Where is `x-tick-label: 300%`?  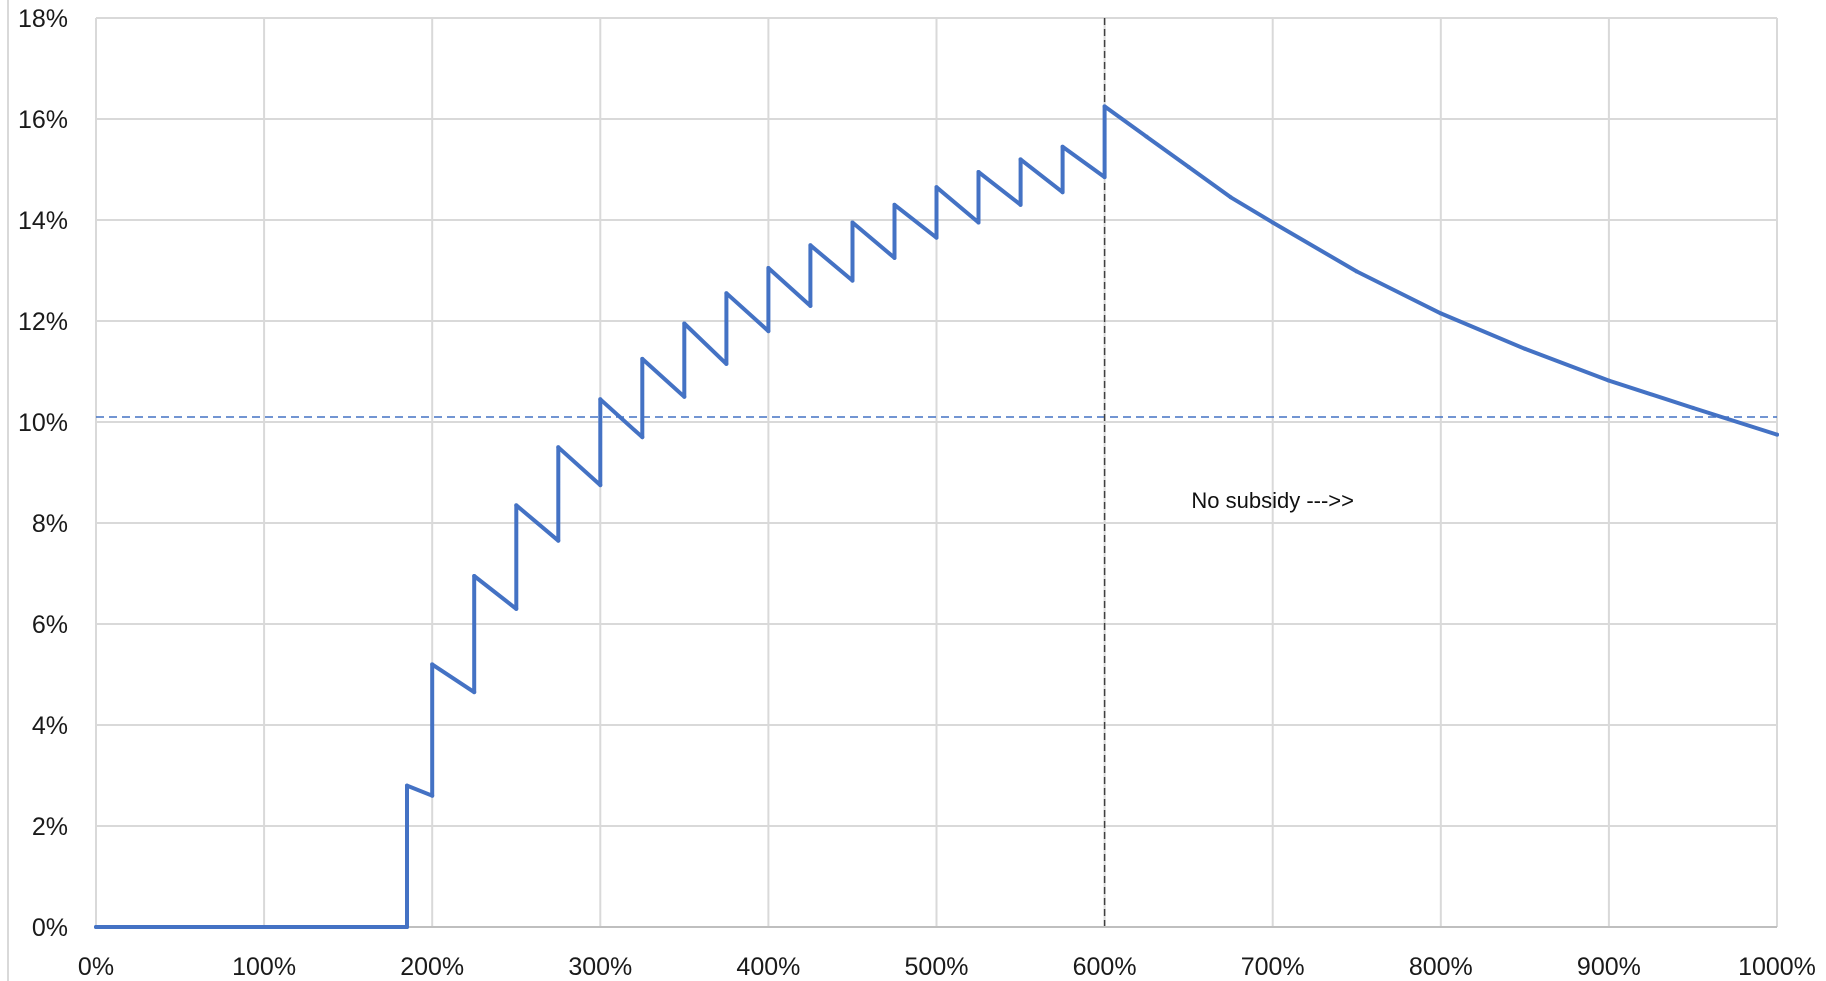 x-tick-label: 300% is located at coordinates (600, 967).